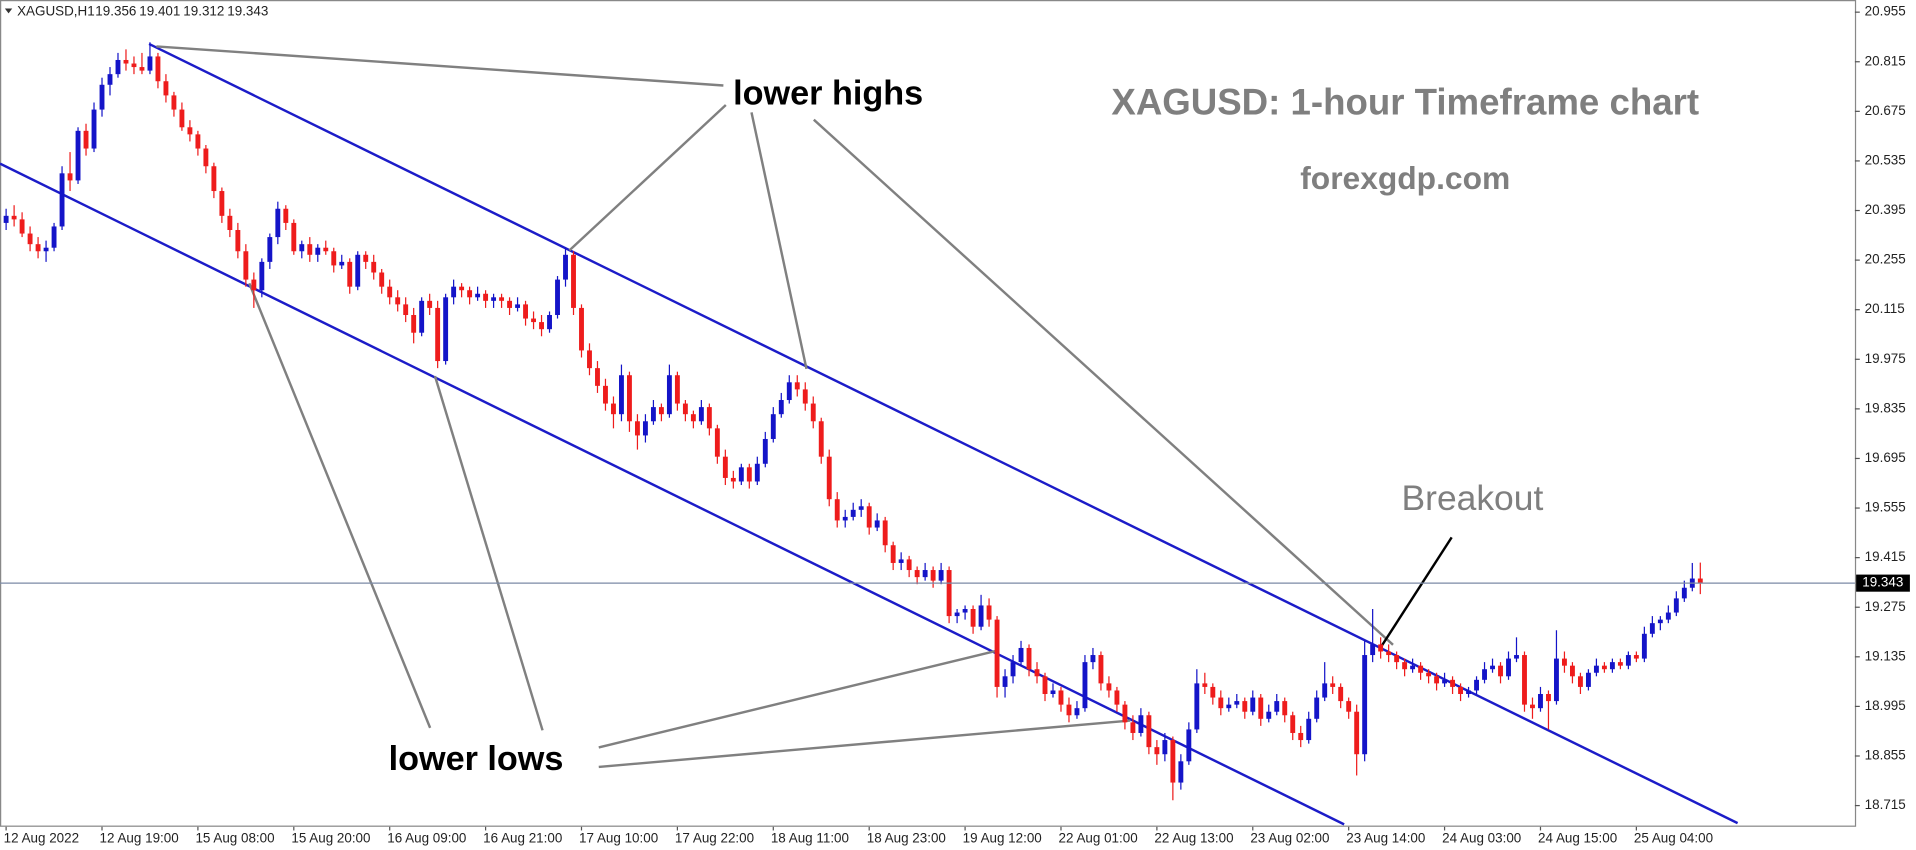  I want to click on x-tick-label: 23 Aug 14:00, so click(1385, 838).